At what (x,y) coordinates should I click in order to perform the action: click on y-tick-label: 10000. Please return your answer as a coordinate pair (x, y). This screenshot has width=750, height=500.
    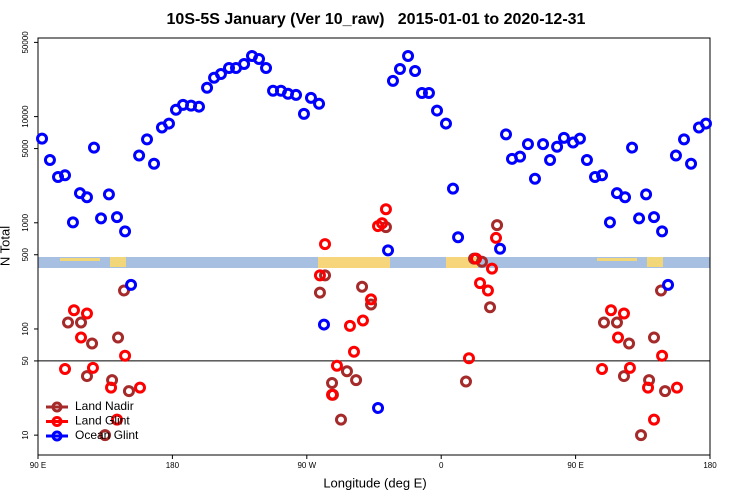
    Looking at the image, I should click on (25, 116).